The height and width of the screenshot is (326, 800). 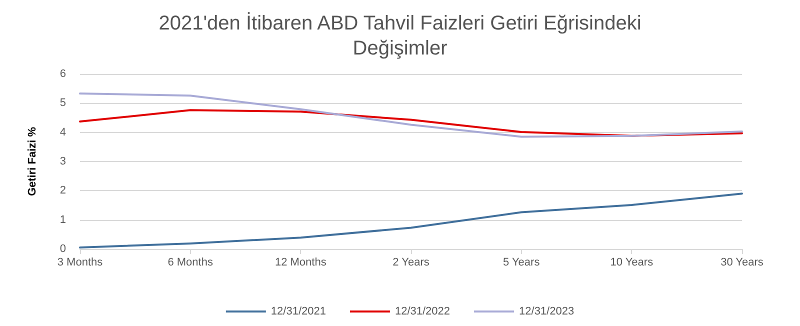 I want to click on x-tick-label: 2 Years, so click(x=411, y=262).